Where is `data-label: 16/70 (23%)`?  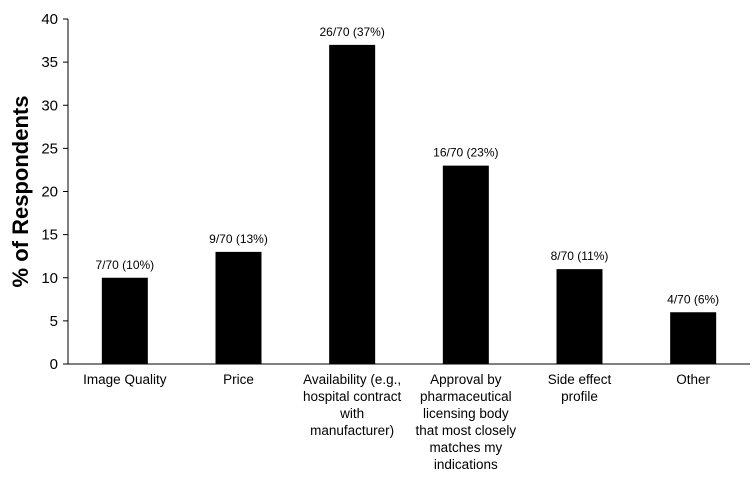
data-label: 16/70 (23%) is located at coordinates (465, 153).